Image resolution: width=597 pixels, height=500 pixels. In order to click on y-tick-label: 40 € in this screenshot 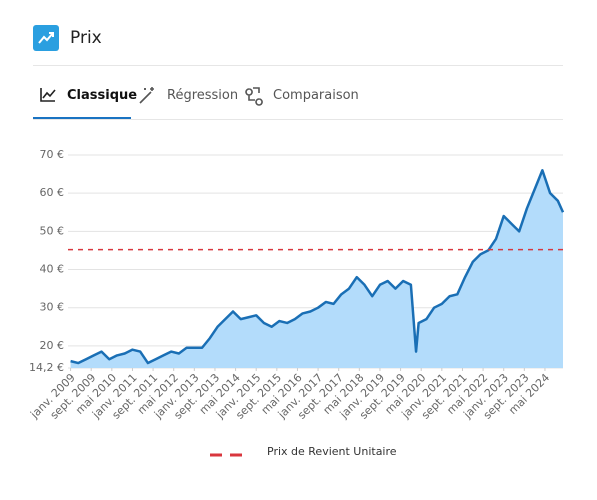, I will do `click(52, 269)`.